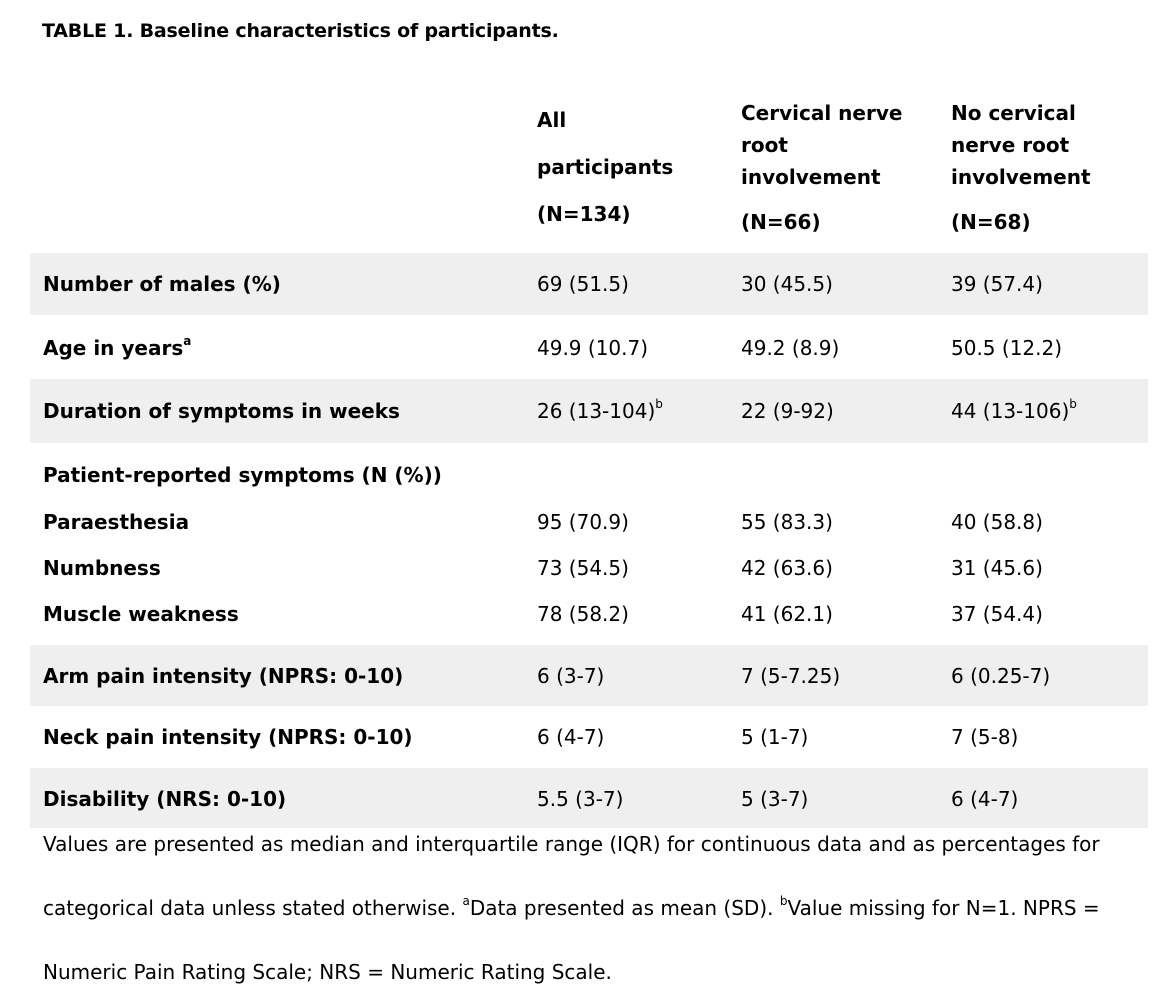  I want to click on cell-value: 7 (5-8), so click(985, 737).